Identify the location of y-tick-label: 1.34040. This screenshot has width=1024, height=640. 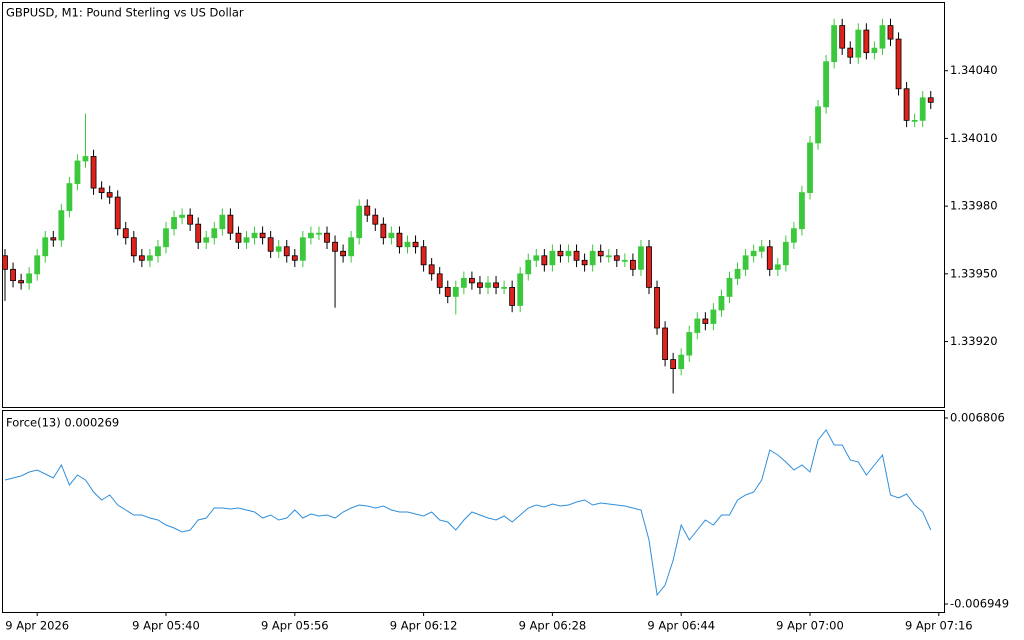
(974, 70).